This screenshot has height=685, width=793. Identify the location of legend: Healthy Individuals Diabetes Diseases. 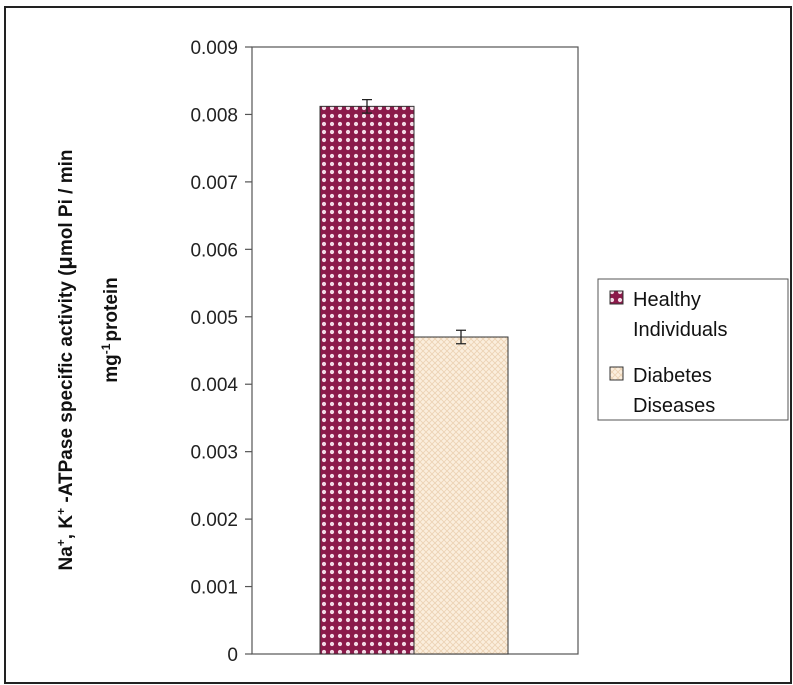
(693, 349).